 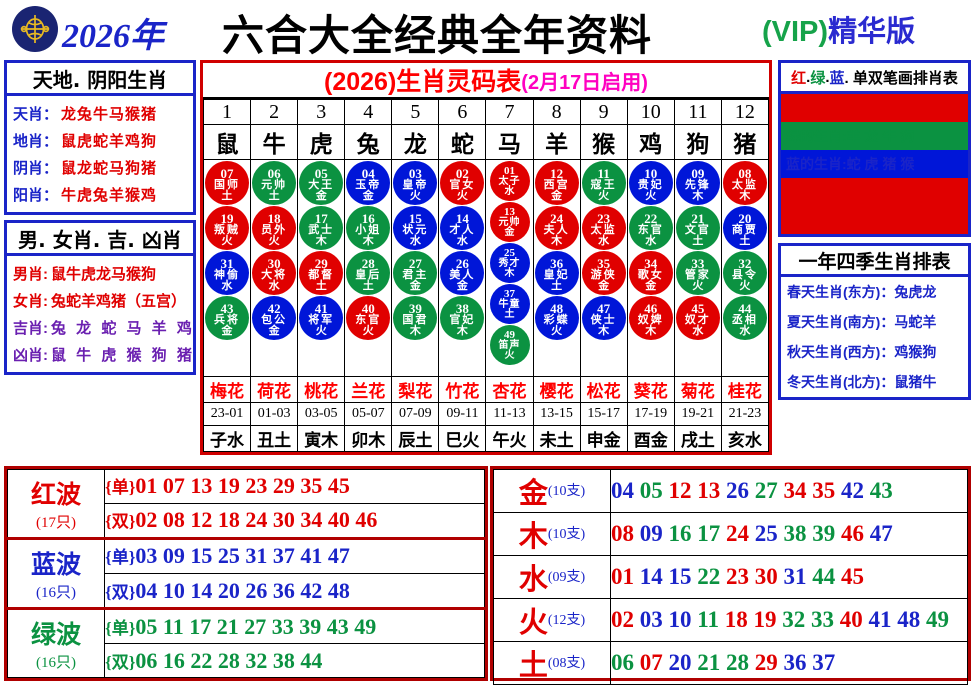 What do you see at coordinates (533, 536) in the screenshot?
I see `element-name: 木` at bounding box center [533, 536].